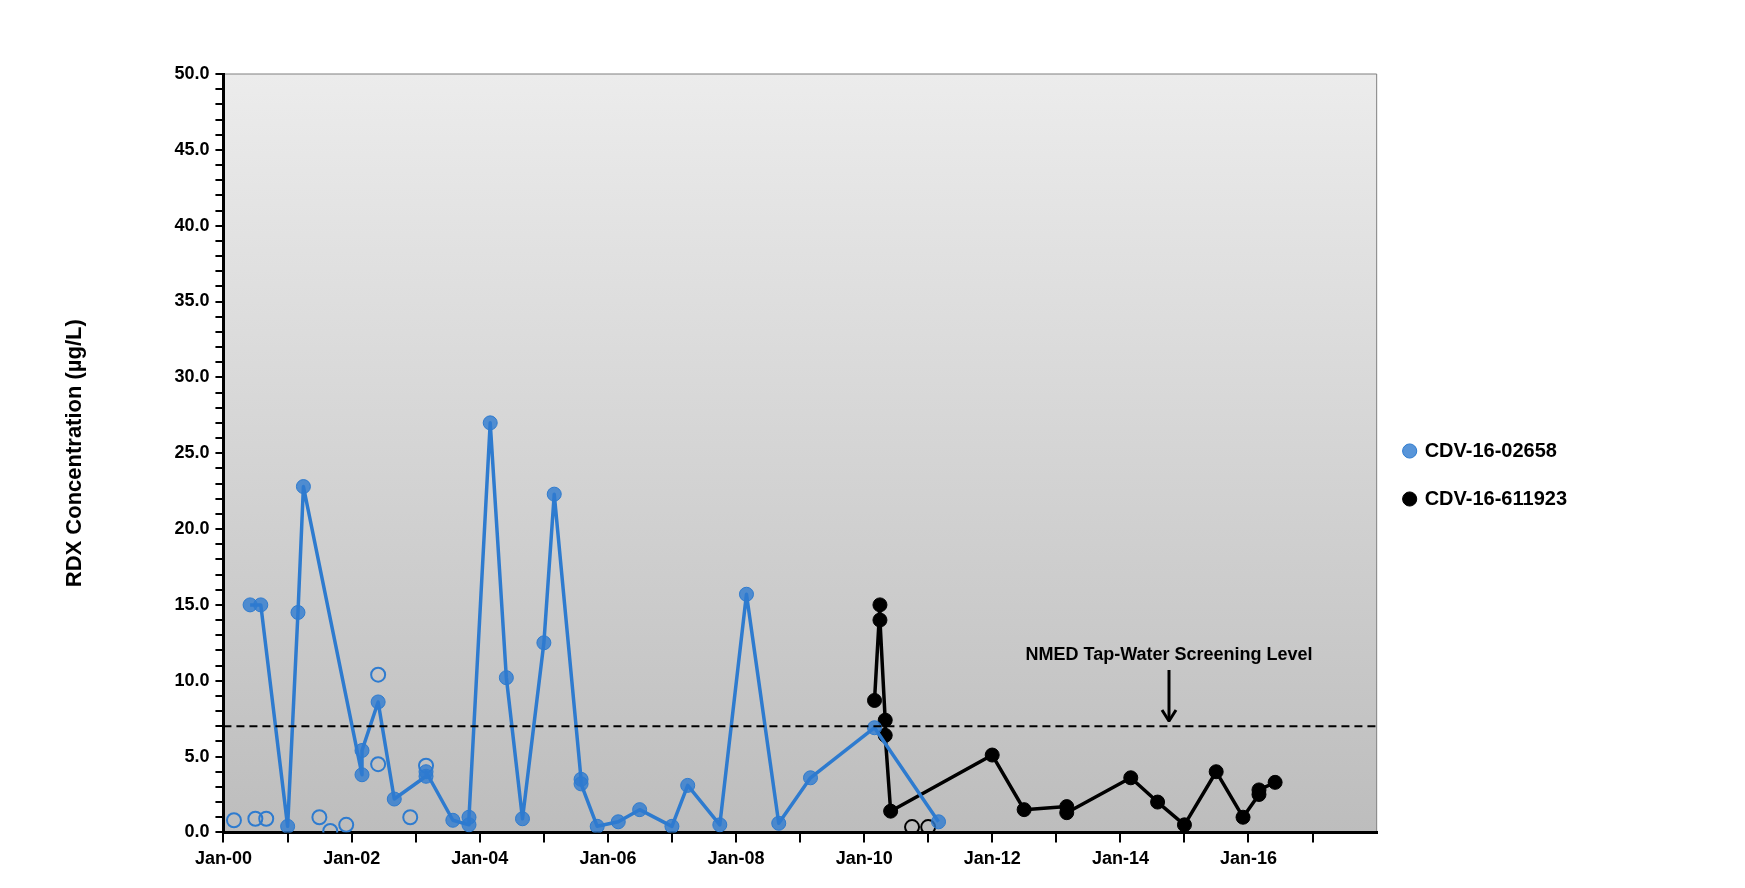 The image size is (1745, 888). I want to click on y-tick-label: 30.0, so click(192, 376).